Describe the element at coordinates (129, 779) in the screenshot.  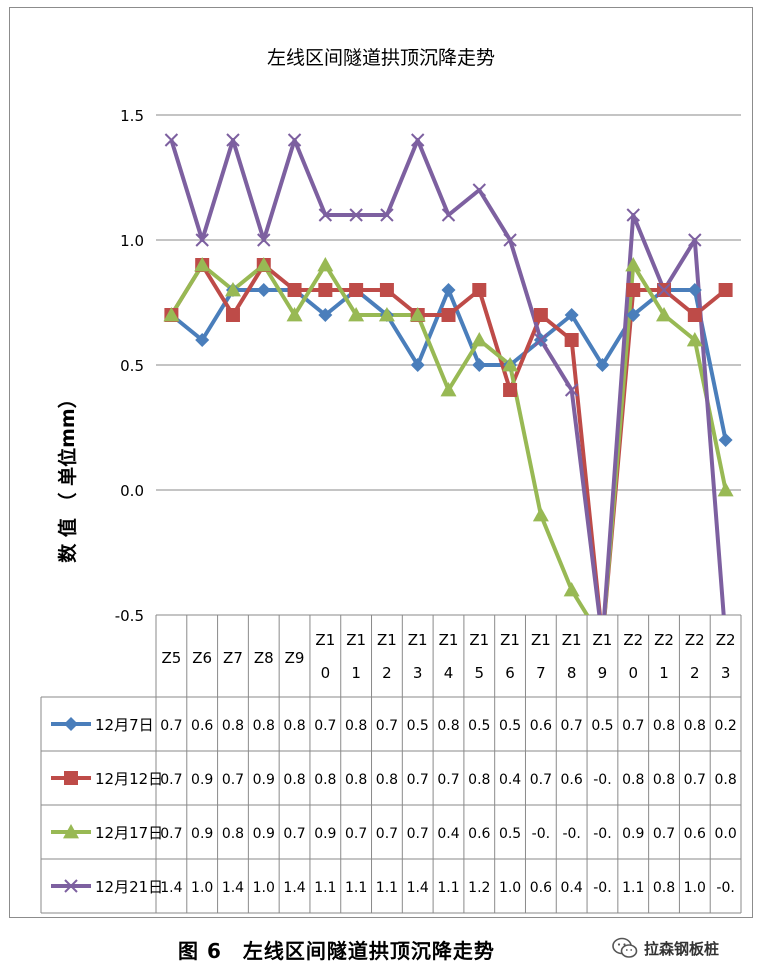
I see `legend-label-1: 12月12日` at that location.